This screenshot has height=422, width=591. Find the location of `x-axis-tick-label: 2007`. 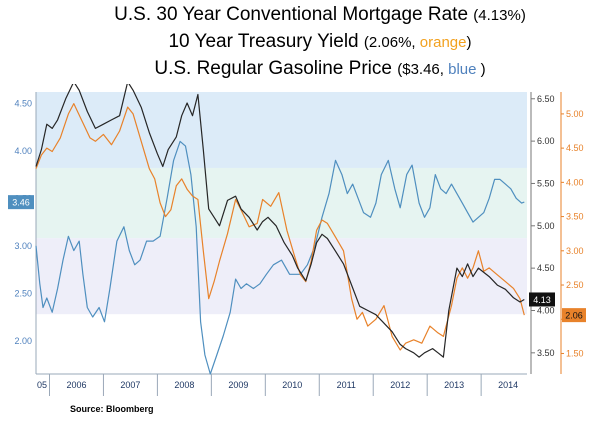

x-axis-tick-label: 2007 is located at coordinates (130, 385).